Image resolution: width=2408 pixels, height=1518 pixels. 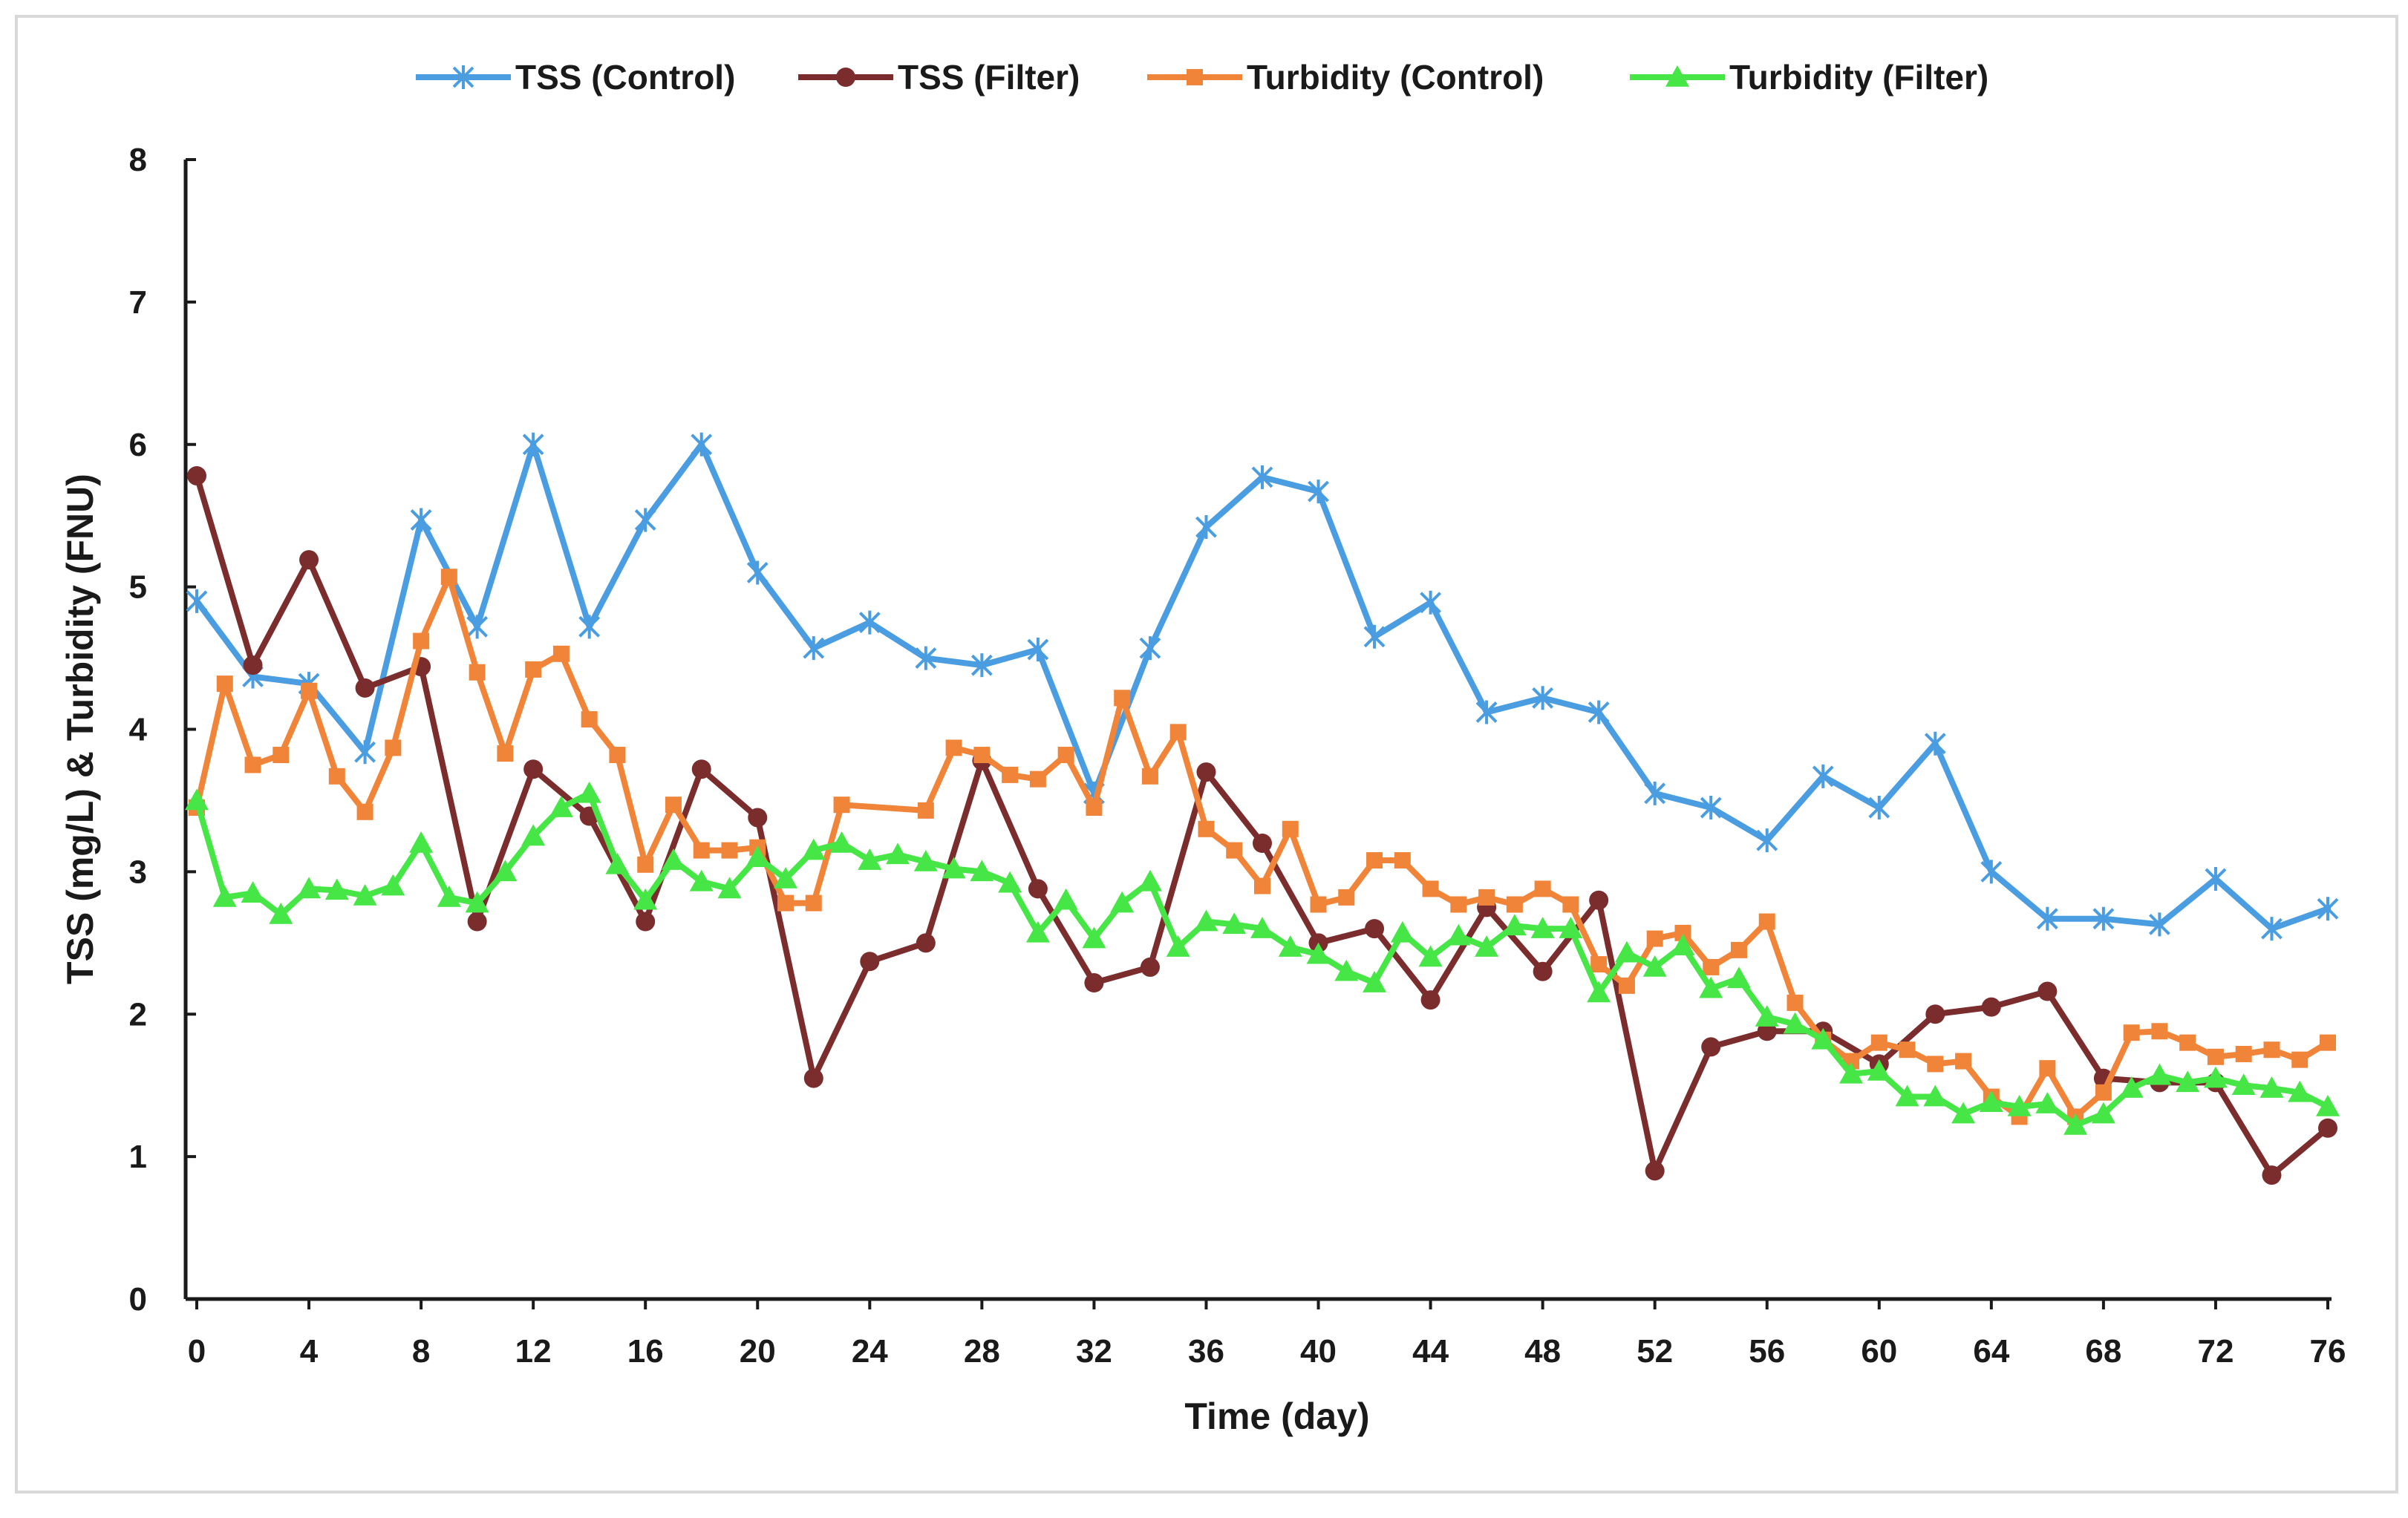 I want to click on x-tick-label: 24, so click(x=870, y=1352).